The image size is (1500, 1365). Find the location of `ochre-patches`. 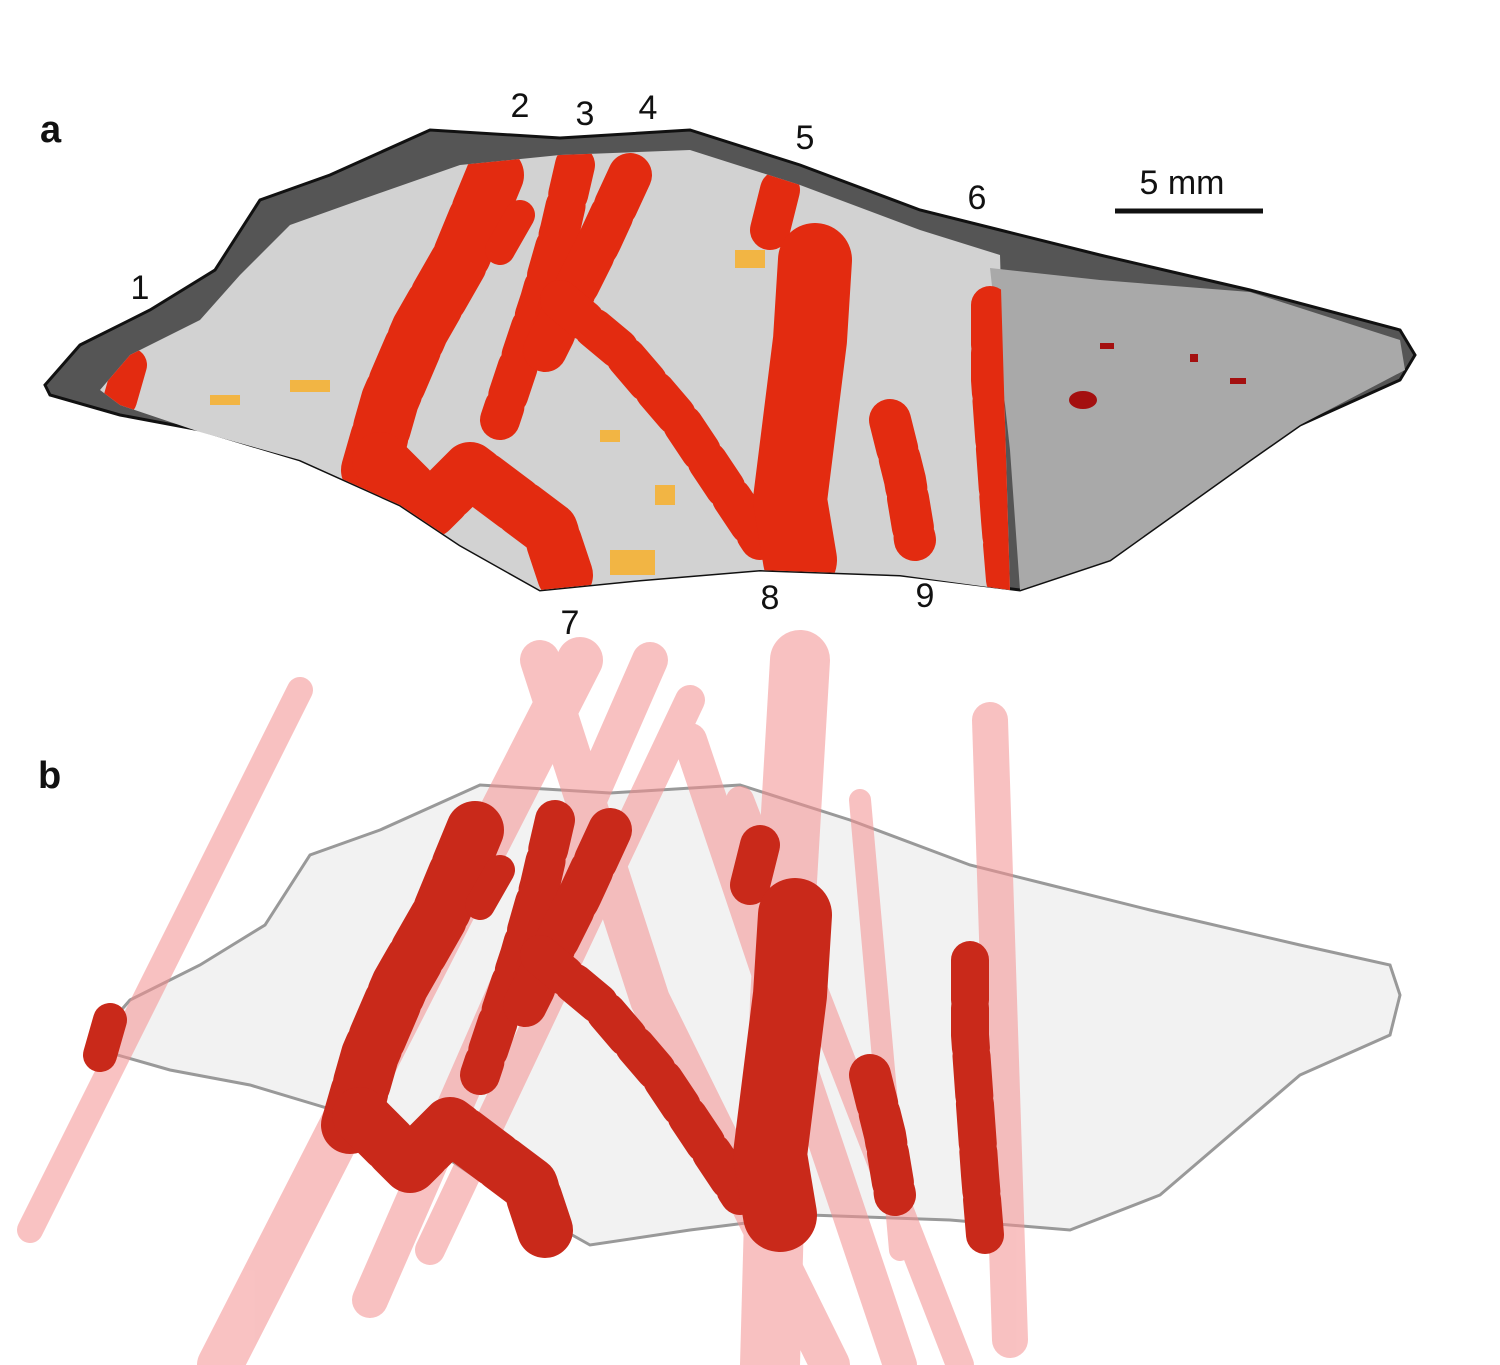

ochre-patches is located at coordinates (487, 412).